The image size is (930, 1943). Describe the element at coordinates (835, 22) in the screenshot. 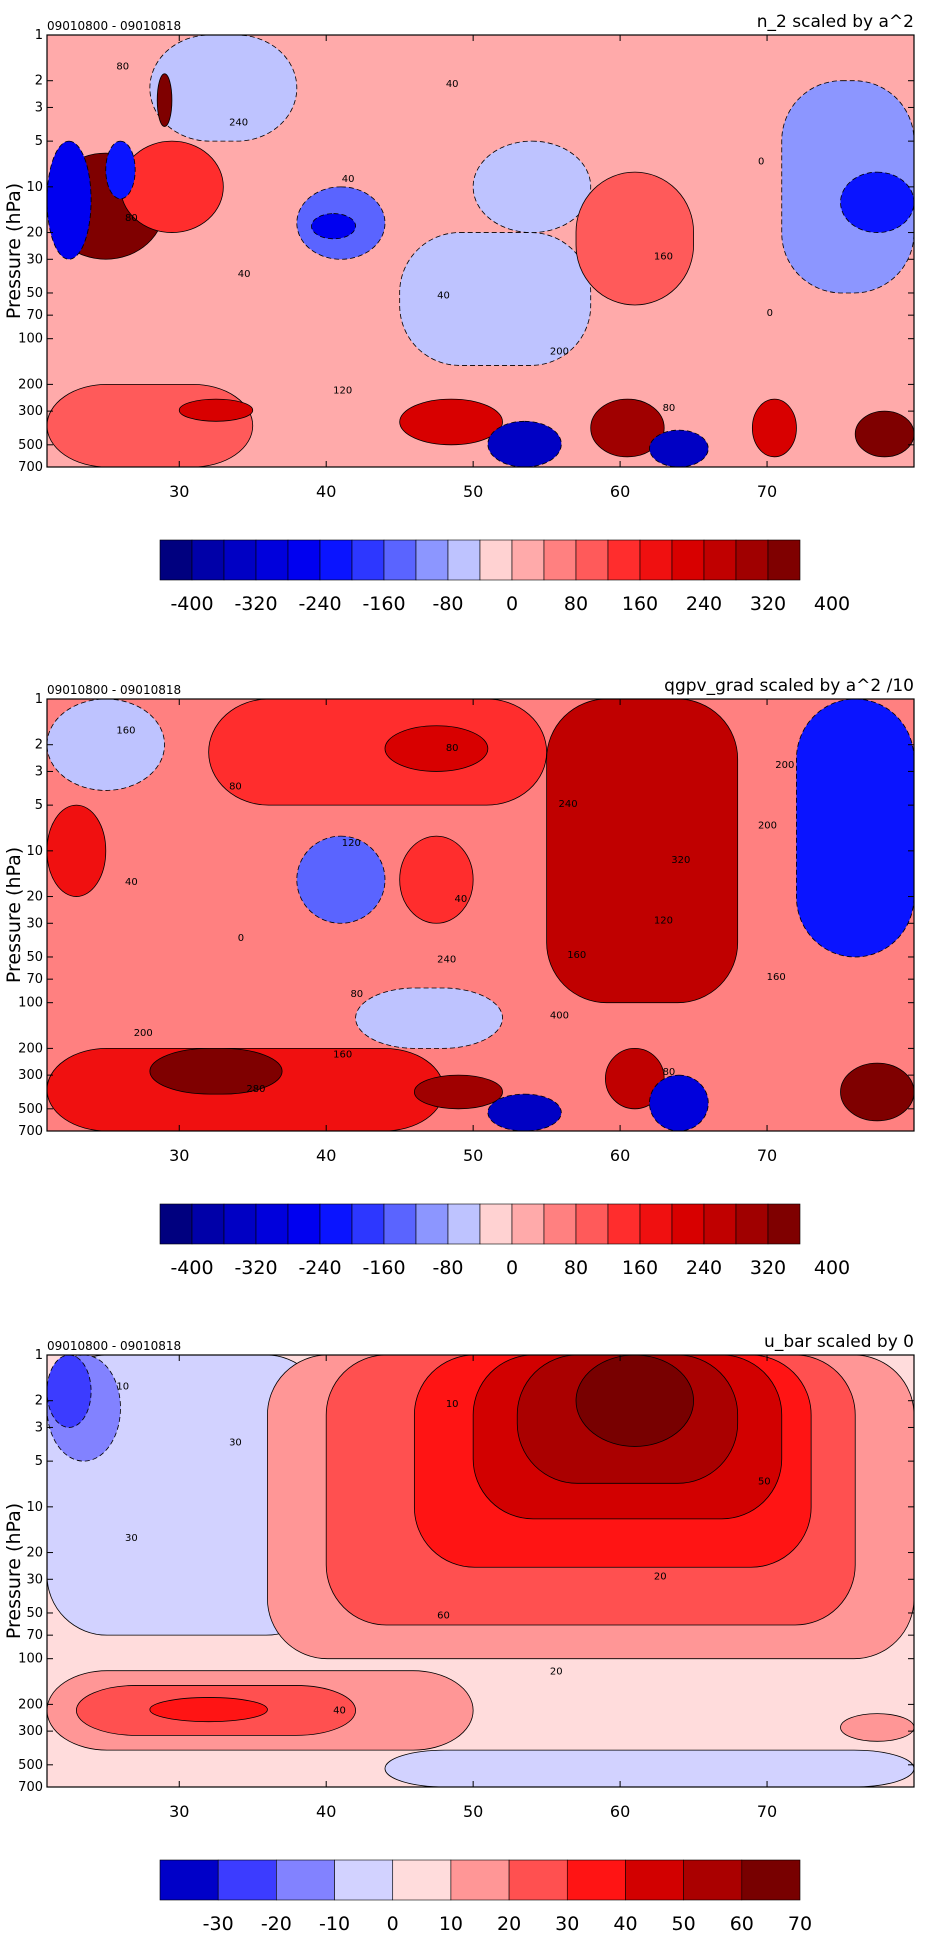

I see `chart-title: n_2 scaled by a^2` at that location.